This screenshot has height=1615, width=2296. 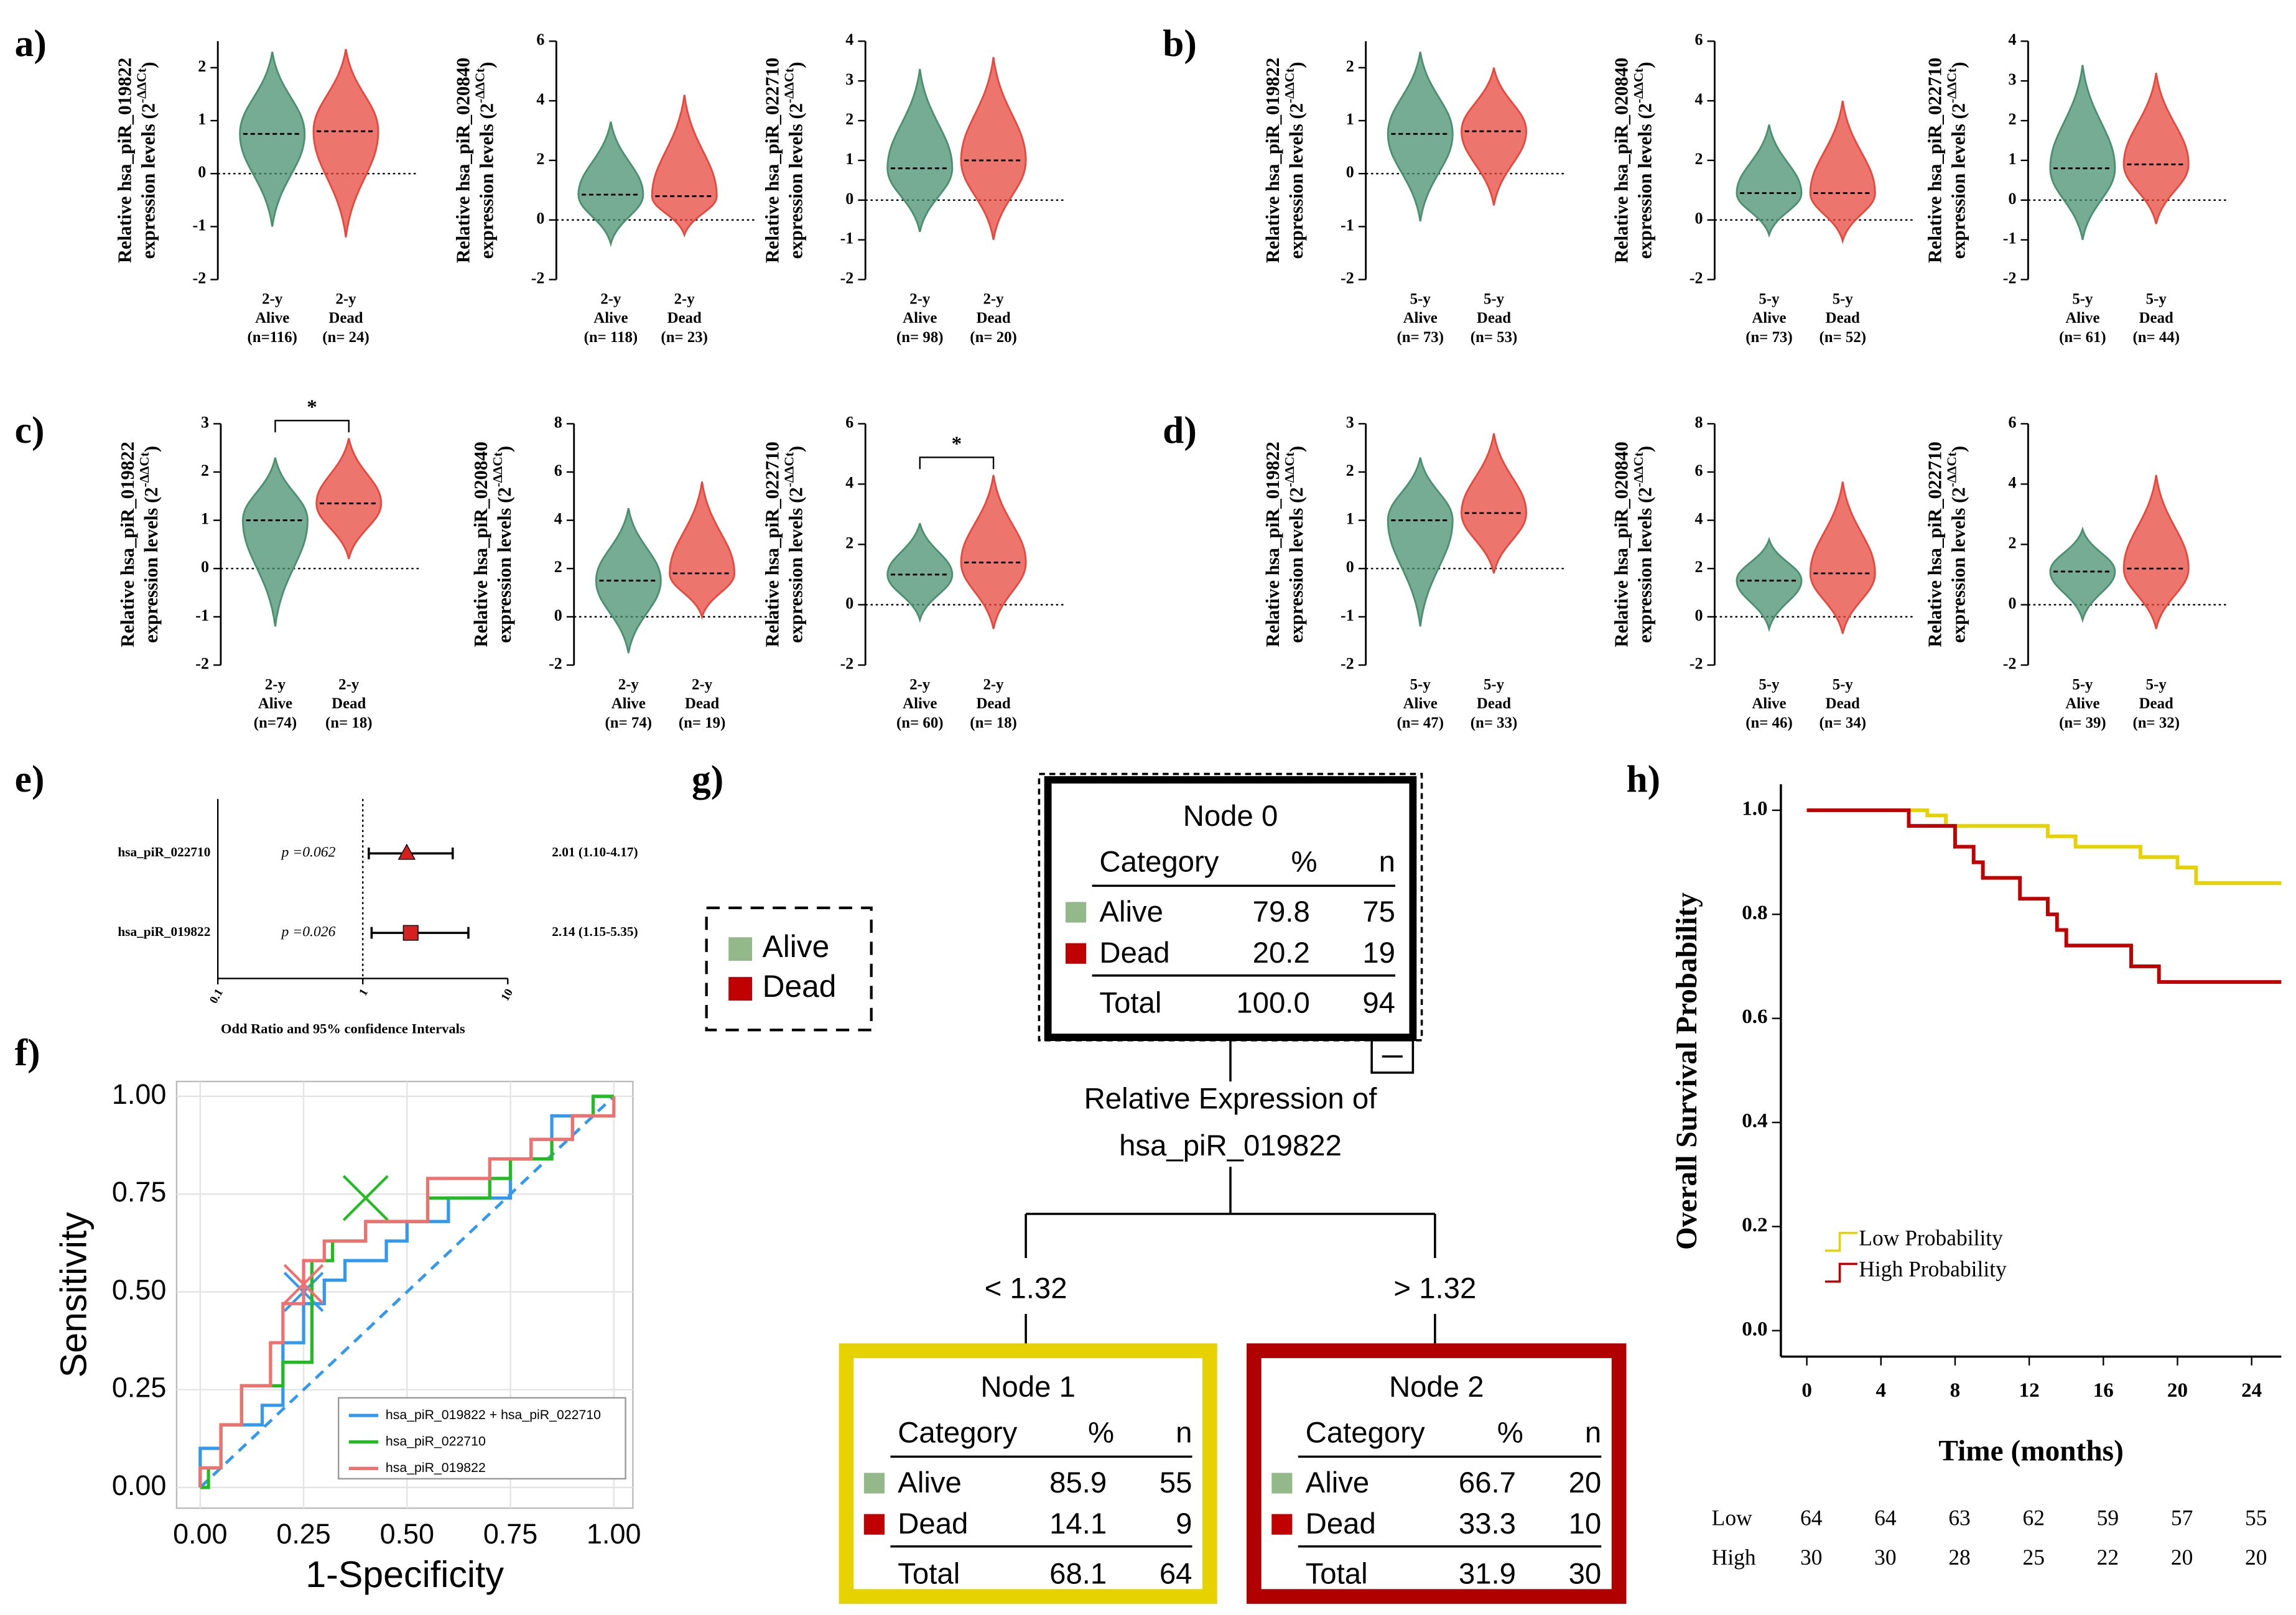 What do you see at coordinates (139, 1192) in the screenshot?
I see `y-tick-label: 0.75` at bounding box center [139, 1192].